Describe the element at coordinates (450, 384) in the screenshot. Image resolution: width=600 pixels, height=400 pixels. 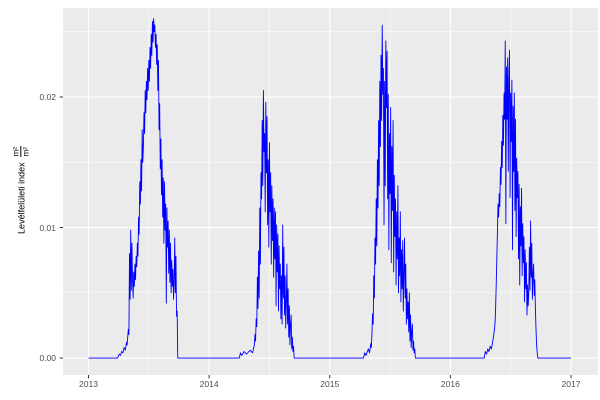
I see `x-tick-label-2016: 2016` at that location.